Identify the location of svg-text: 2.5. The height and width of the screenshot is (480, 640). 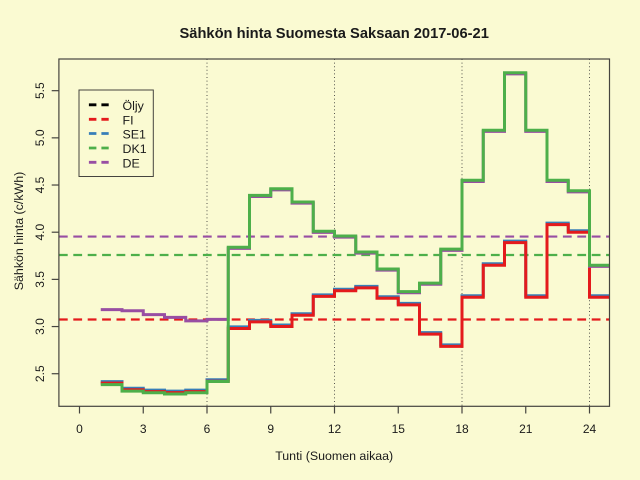
(40, 373).